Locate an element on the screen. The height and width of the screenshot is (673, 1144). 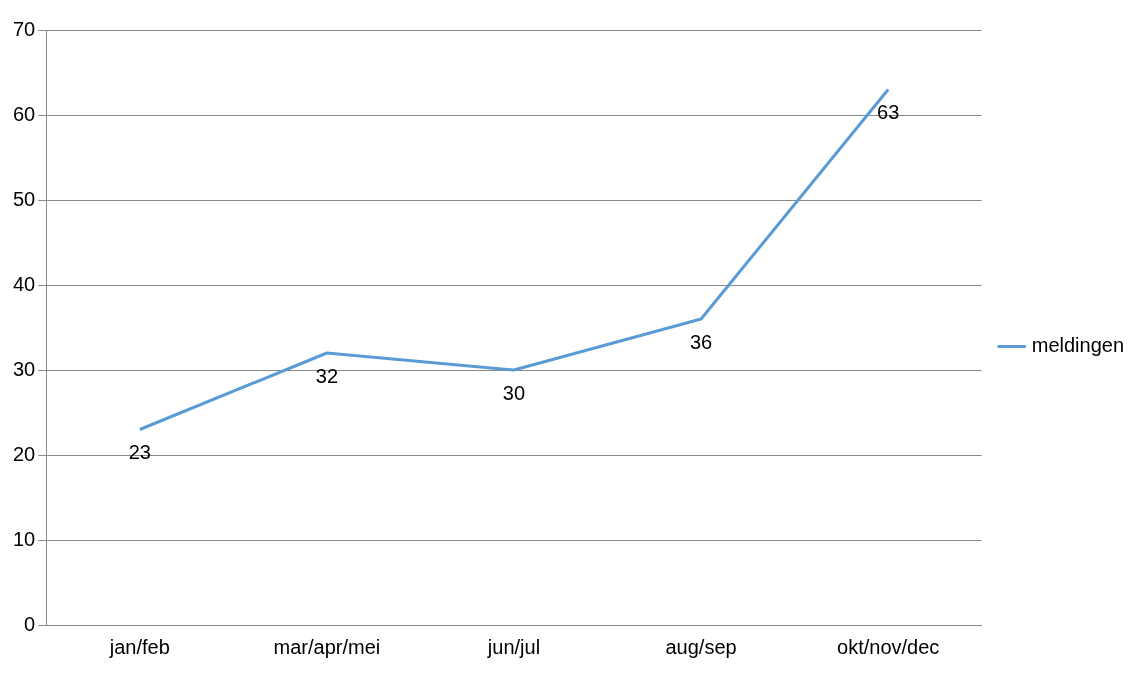
y-tick-label: 0 is located at coordinates (30, 623).